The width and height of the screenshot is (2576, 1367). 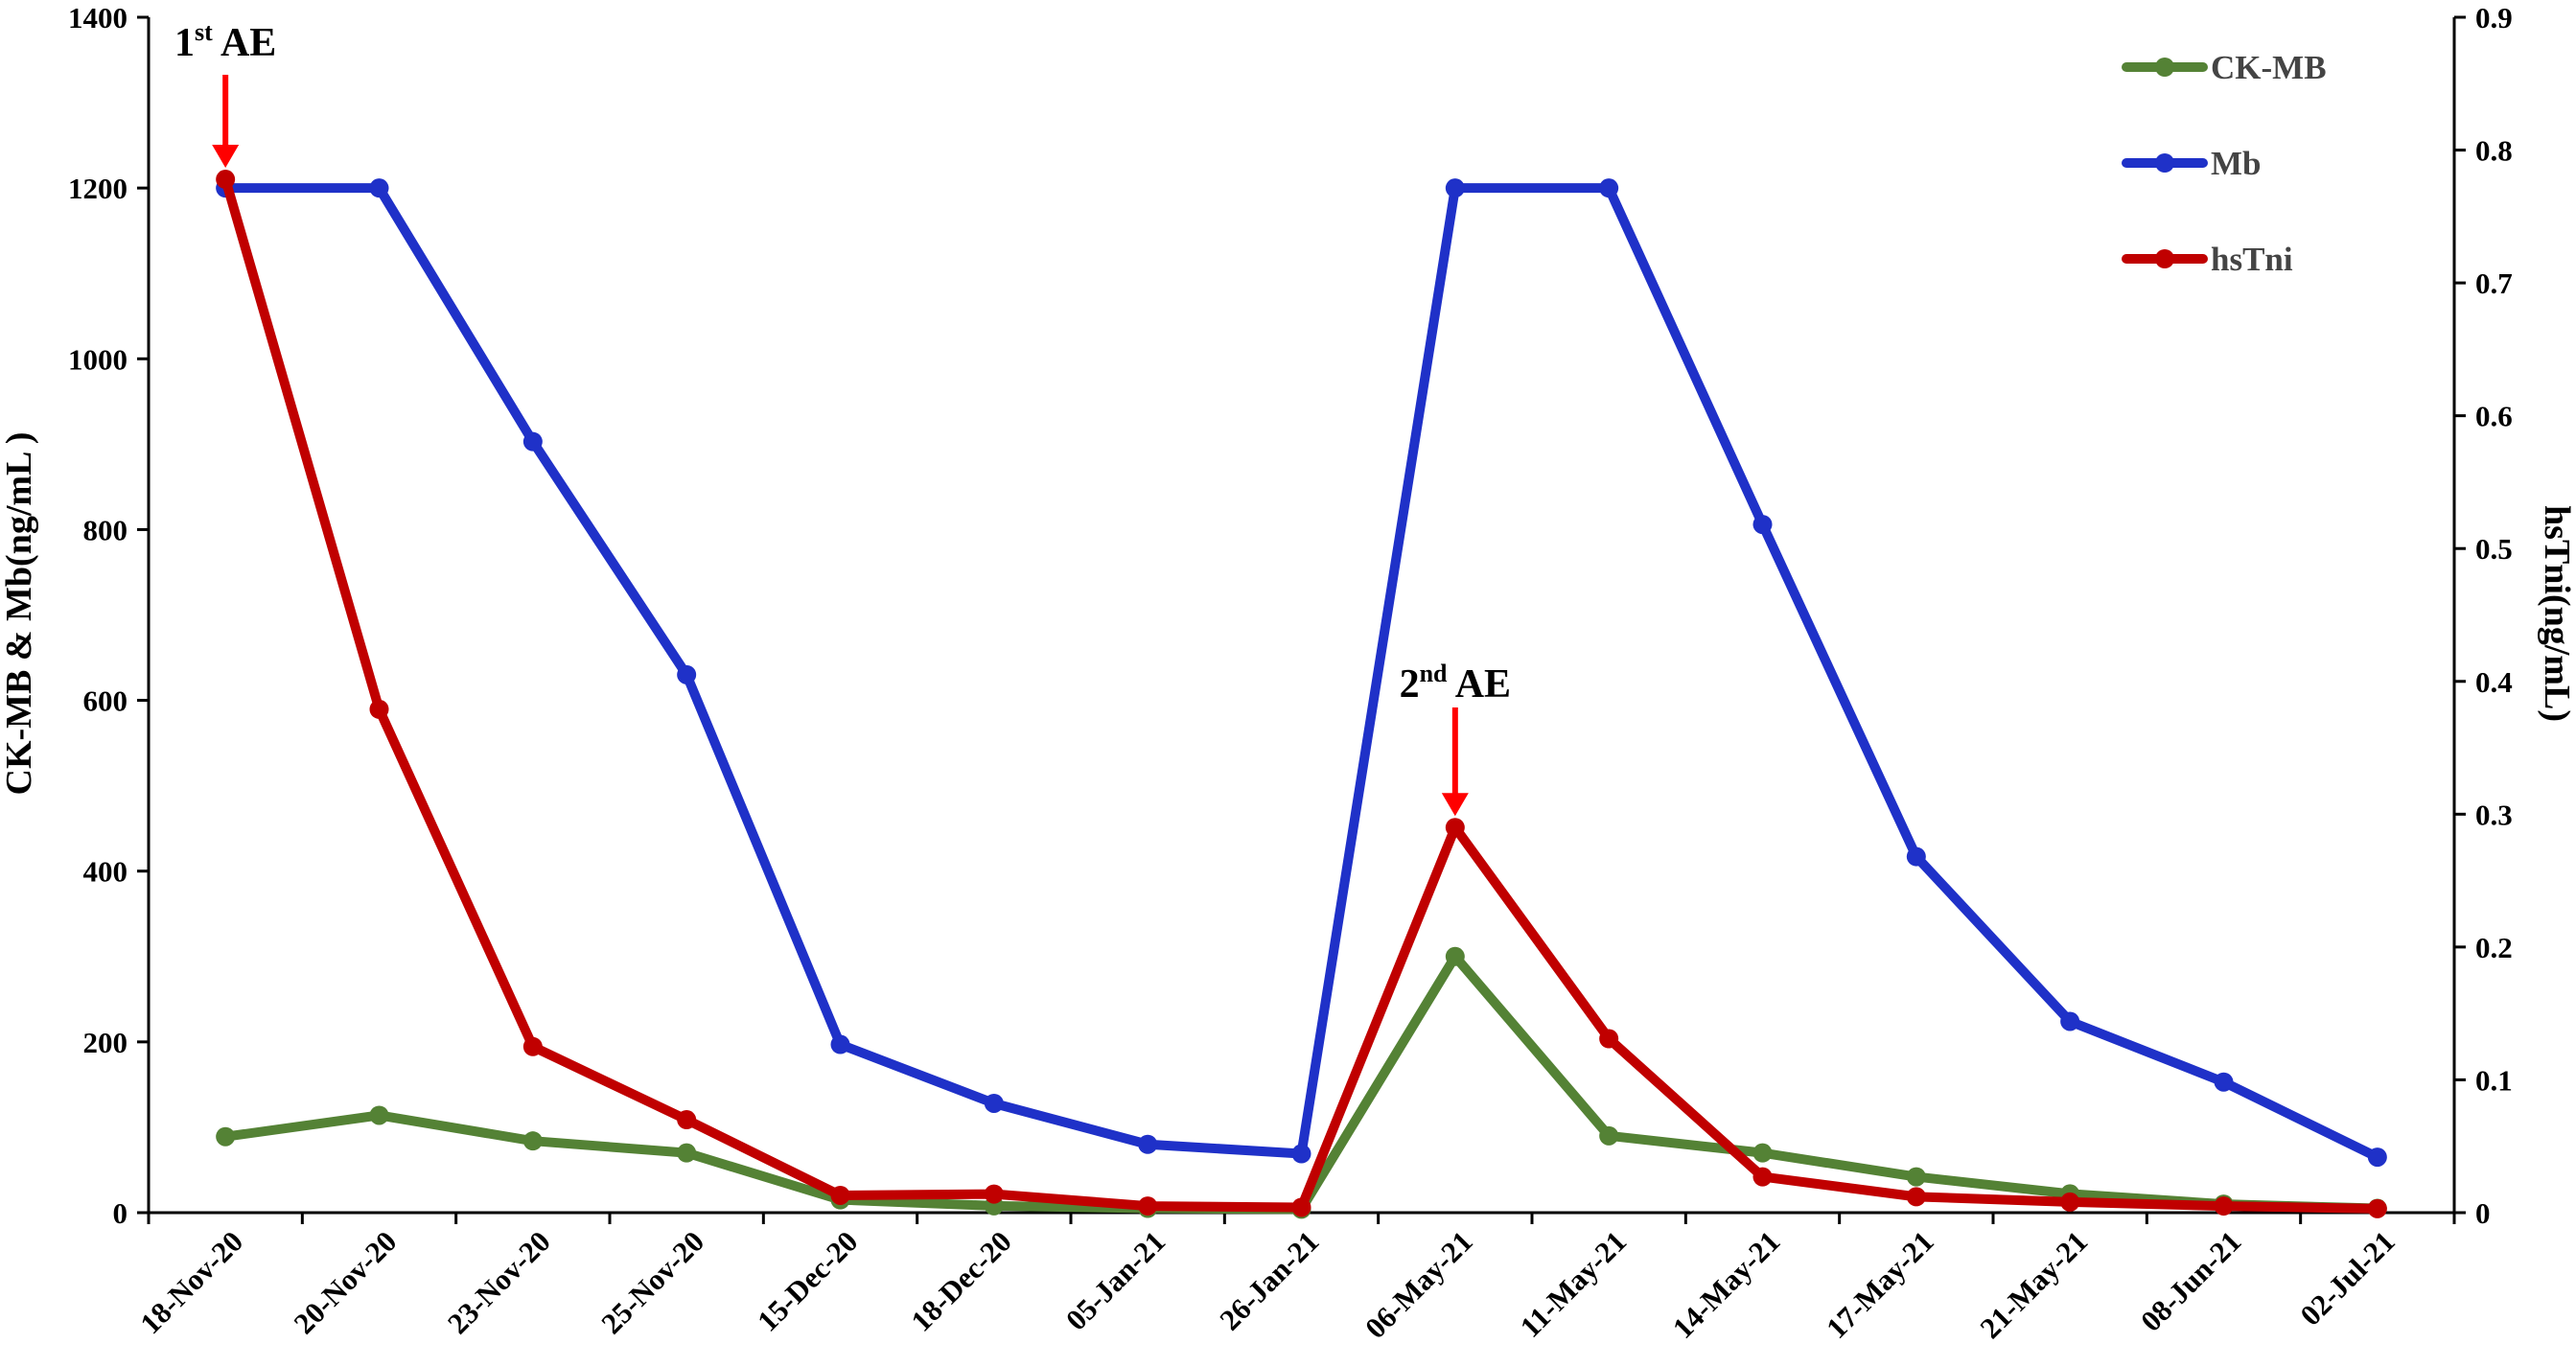 I want to click on x-tick-label: 20-Nov-20, so click(x=346, y=1282).